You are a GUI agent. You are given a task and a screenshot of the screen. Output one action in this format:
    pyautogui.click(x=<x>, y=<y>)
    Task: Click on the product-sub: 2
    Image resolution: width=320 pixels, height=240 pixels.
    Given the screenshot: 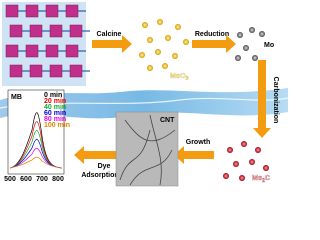 What is the action you would take?
    pyautogui.click(x=263, y=181)
    